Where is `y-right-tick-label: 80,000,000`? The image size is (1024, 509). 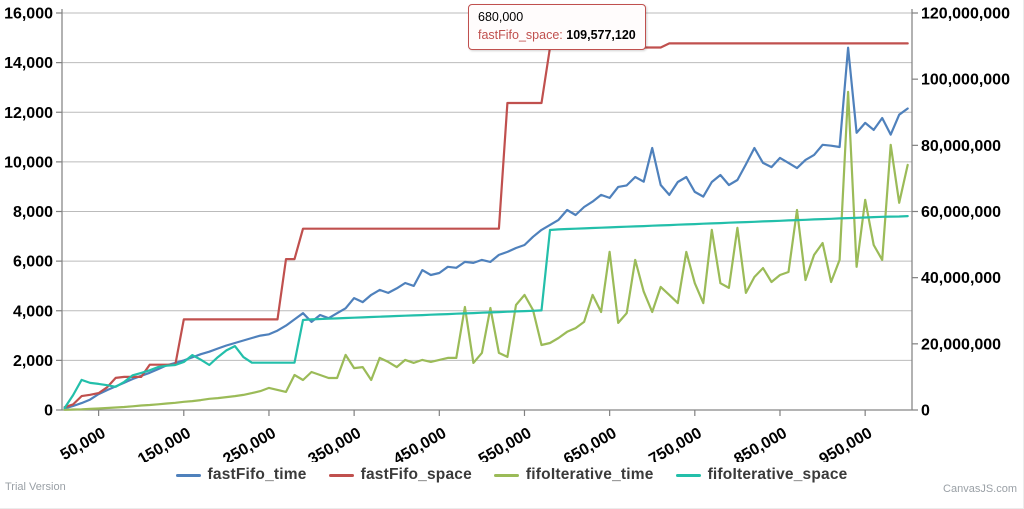 y-right-tick-label: 80,000,000 is located at coordinates (961, 146).